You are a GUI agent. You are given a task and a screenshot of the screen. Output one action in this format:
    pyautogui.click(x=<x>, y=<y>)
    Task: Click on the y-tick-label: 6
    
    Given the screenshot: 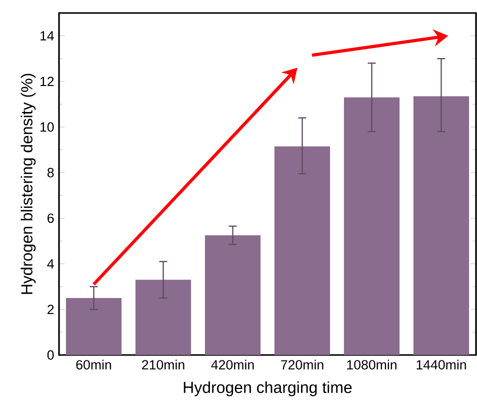 What is the action you would take?
    pyautogui.click(x=51, y=218)
    